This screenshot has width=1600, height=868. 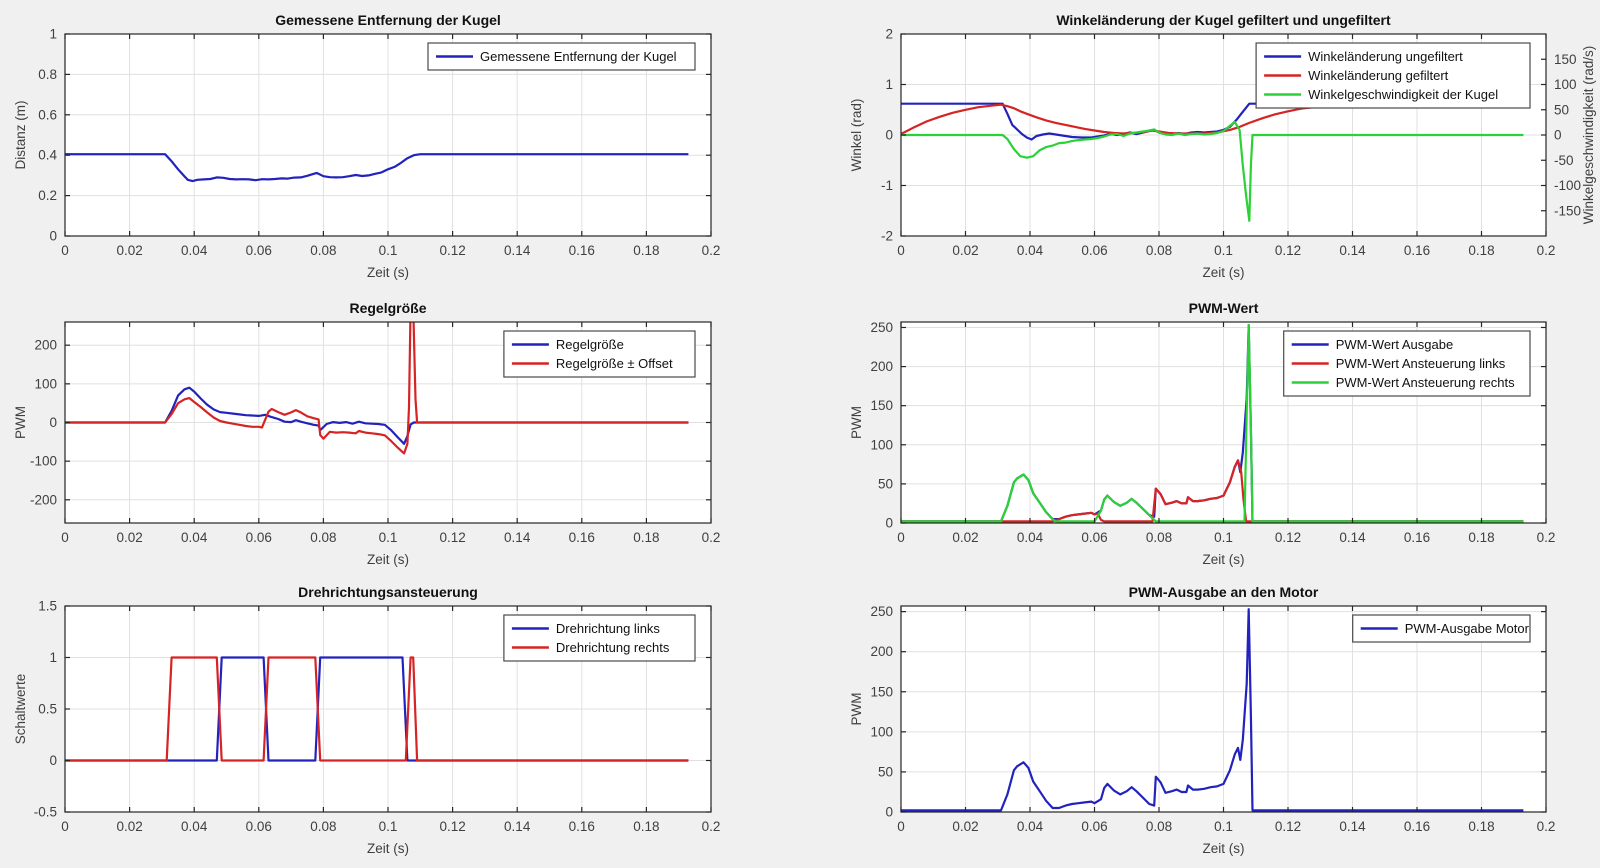 What do you see at coordinates (578, 56) in the screenshot?
I see `legend-entry-label: Gemessene Entfernung der Kugel` at bounding box center [578, 56].